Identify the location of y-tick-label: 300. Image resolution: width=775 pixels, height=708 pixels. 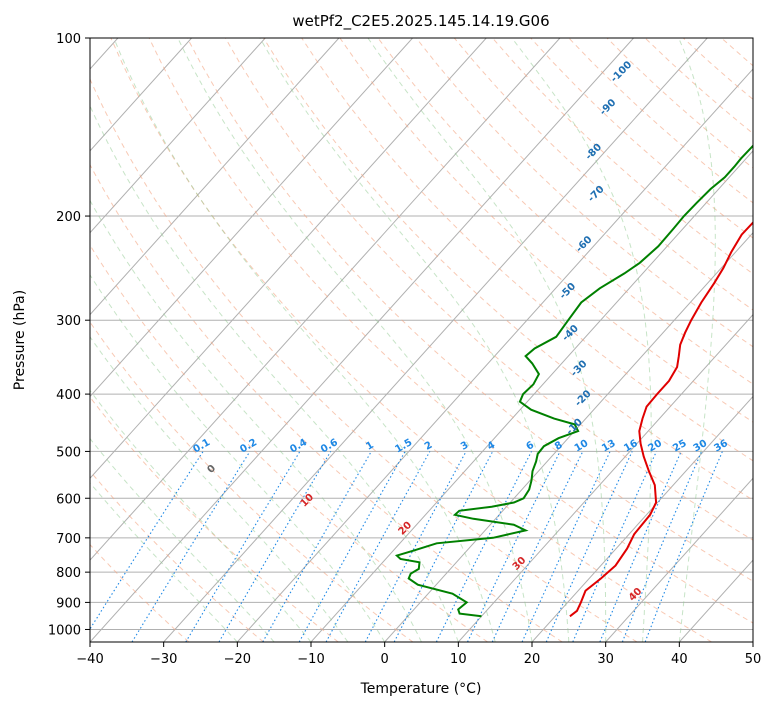
(68, 321).